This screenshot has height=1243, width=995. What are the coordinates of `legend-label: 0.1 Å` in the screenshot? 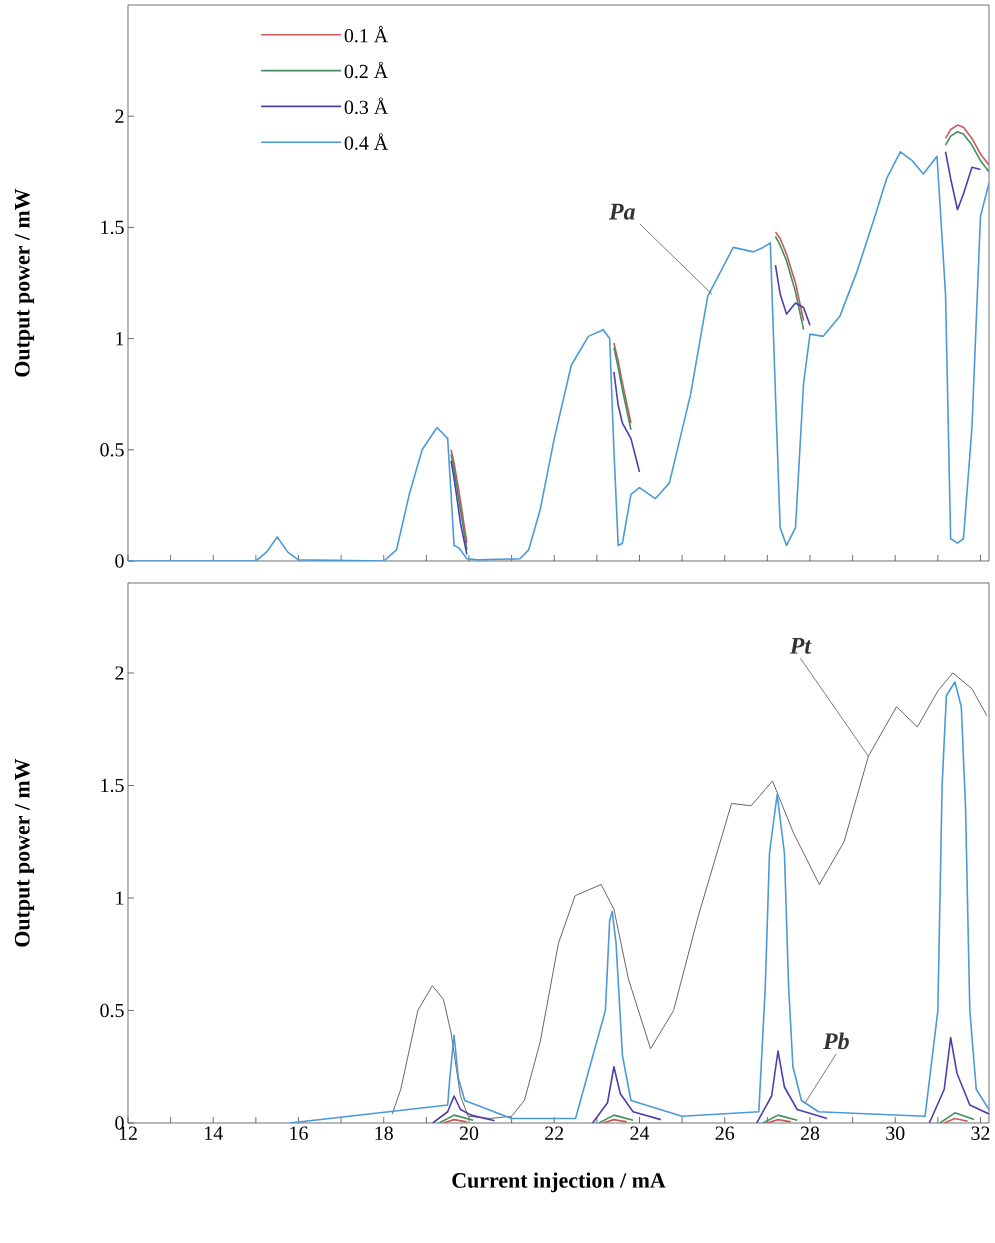 It's located at (366, 34).